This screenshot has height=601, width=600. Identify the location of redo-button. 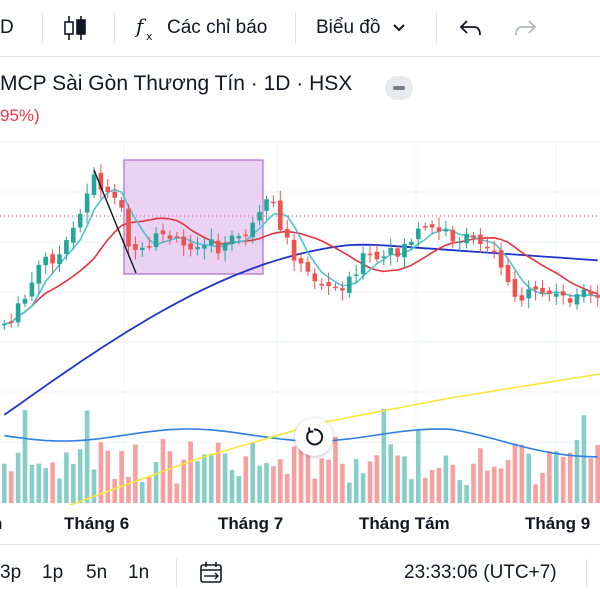
(525, 28).